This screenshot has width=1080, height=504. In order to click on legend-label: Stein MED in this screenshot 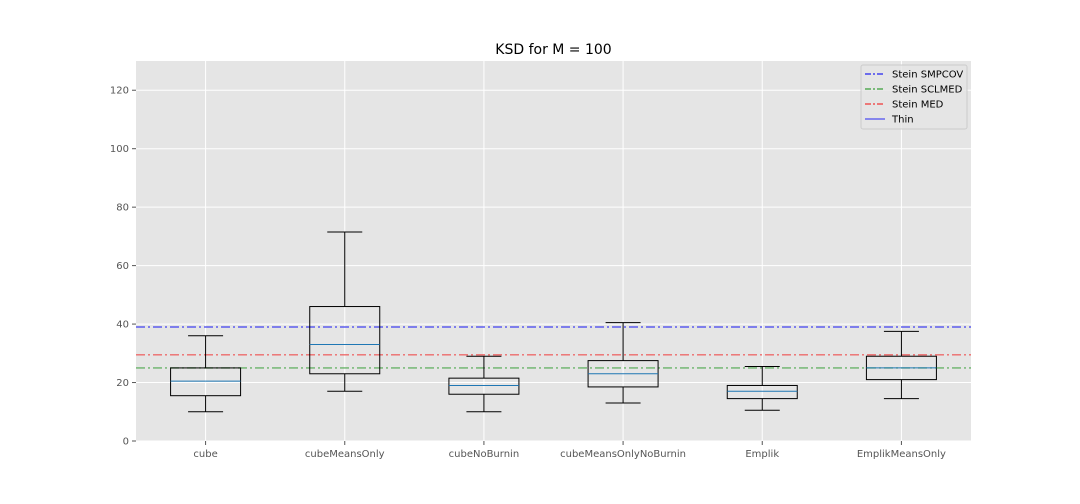, I will do `click(918, 105)`.